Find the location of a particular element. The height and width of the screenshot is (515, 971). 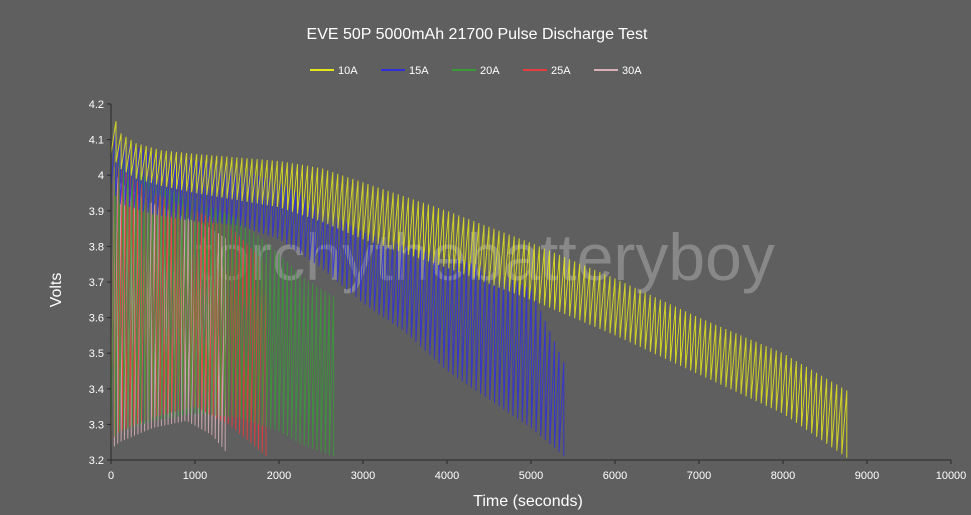

legend-label: 25A is located at coordinates (561, 71).